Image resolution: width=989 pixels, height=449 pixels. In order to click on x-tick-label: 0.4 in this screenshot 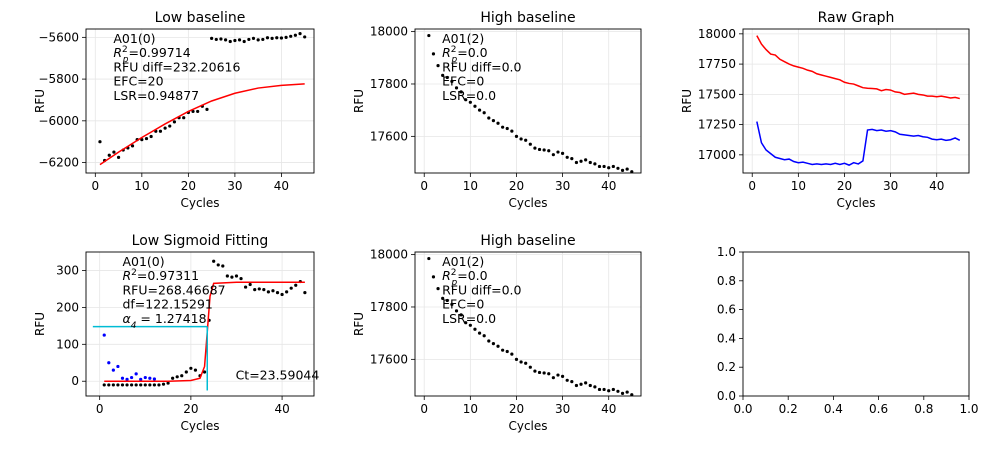, I will do `click(833, 409)`.